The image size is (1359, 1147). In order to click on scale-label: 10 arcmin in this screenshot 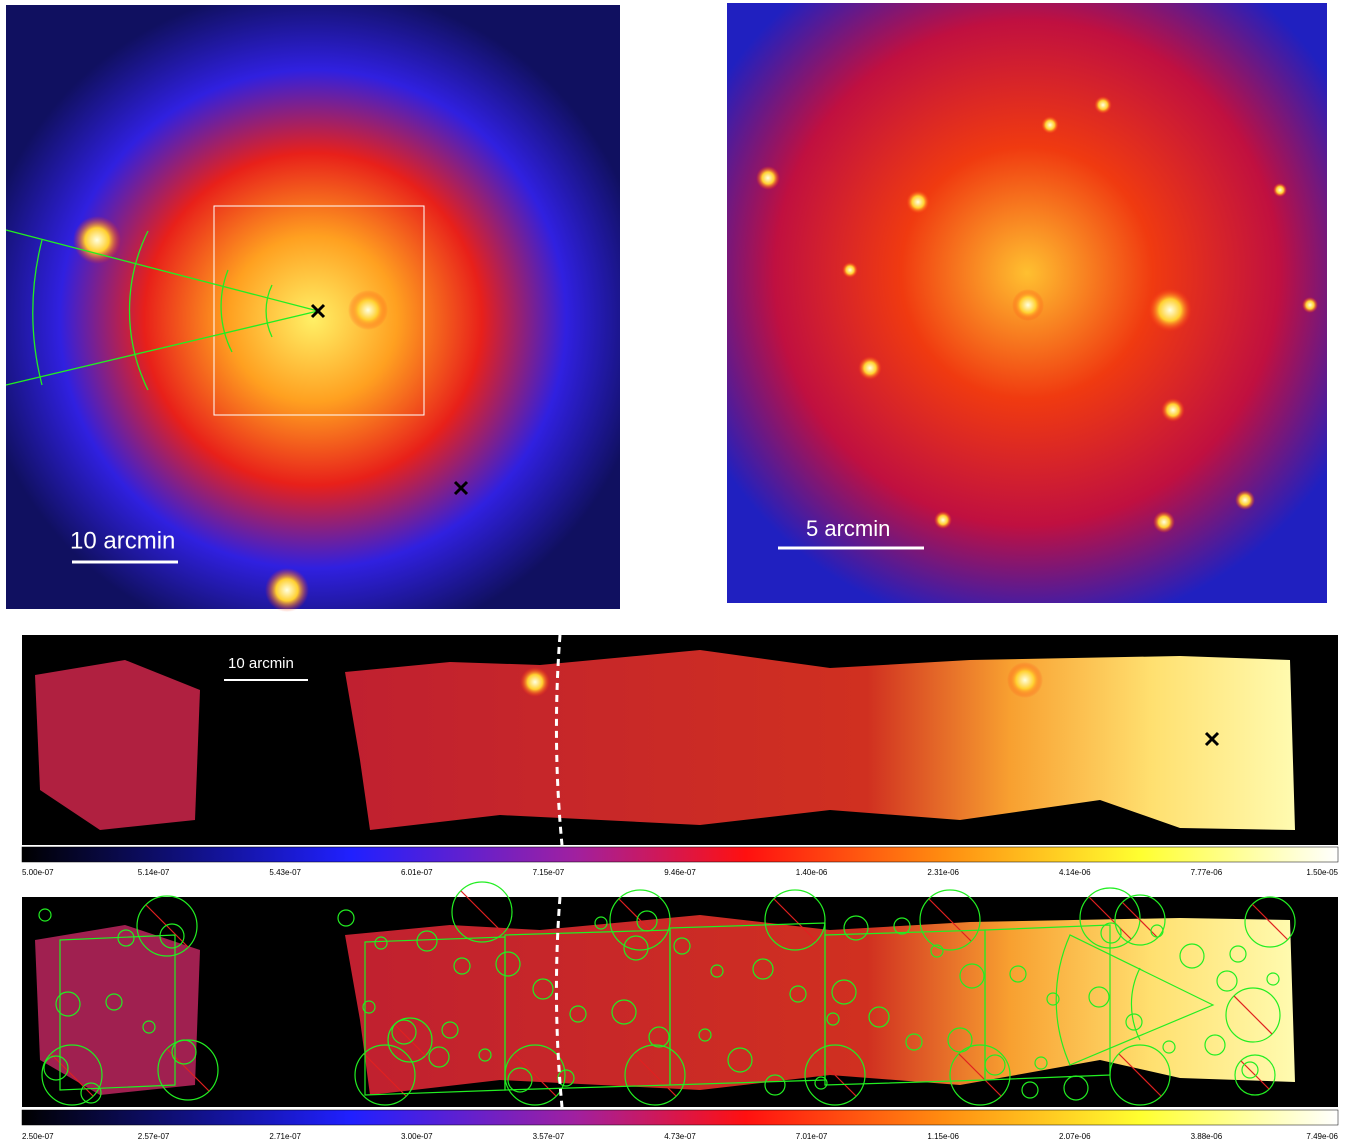, I will do `click(122, 540)`.